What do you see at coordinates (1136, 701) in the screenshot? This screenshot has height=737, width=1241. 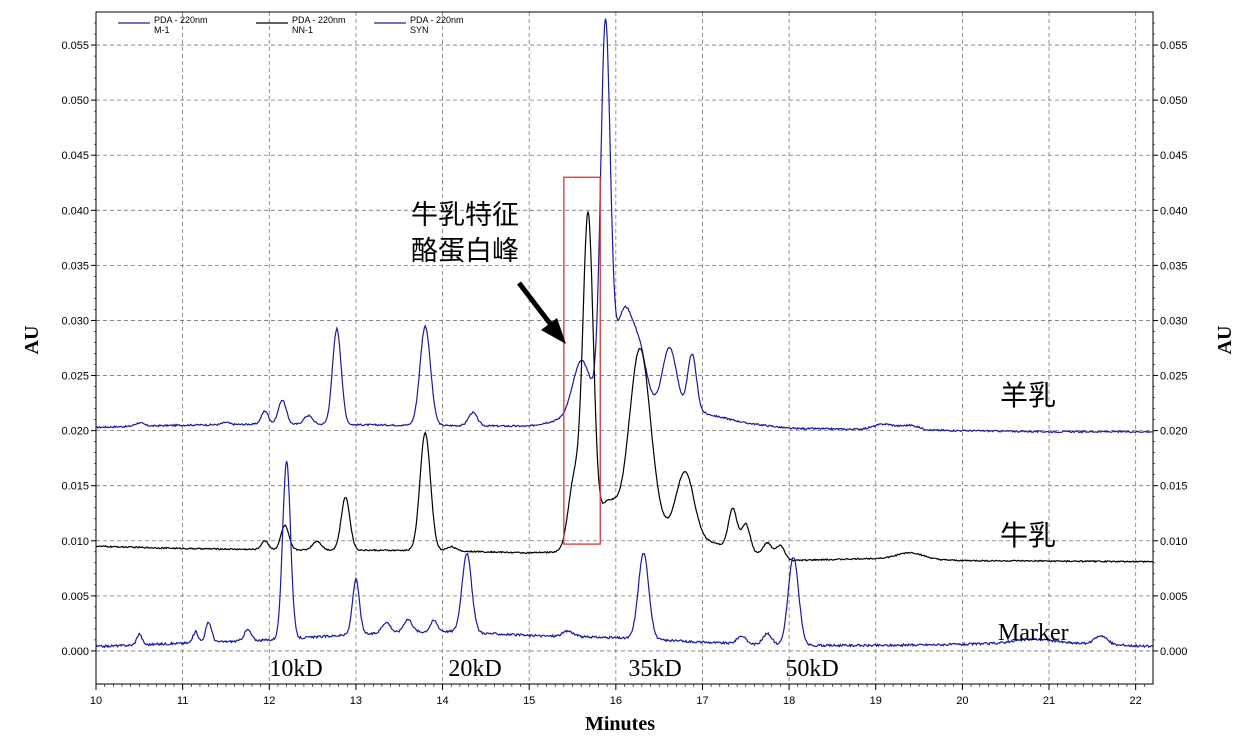 I see `x-tick-label: 22` at bounding box center [1136, 701].